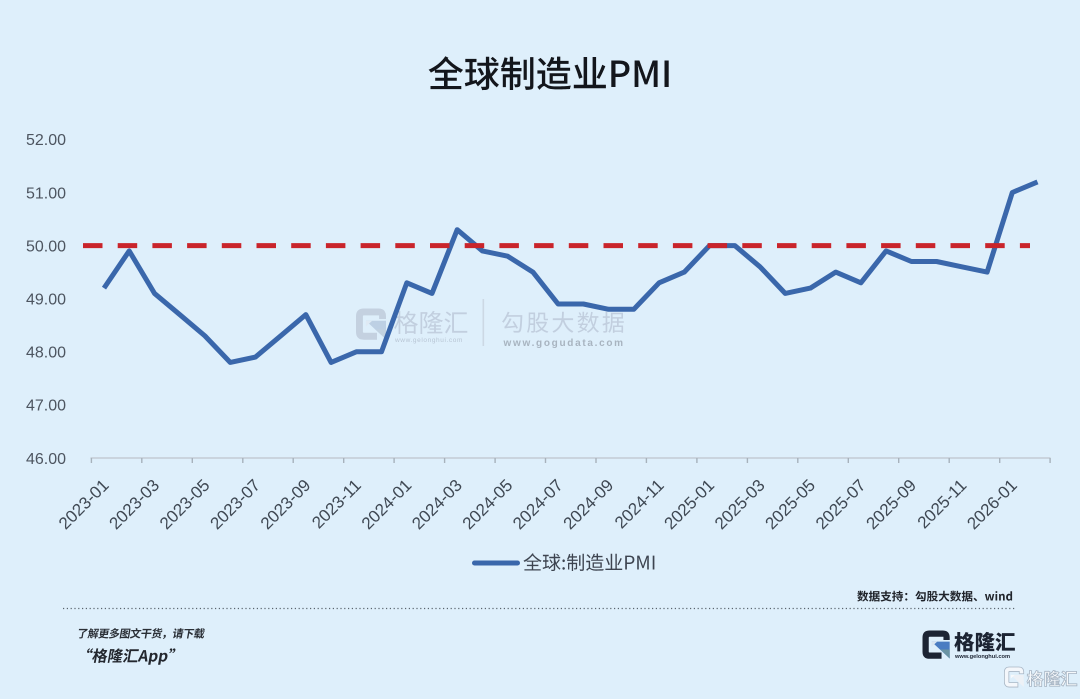  What do you see at coordinates (84, 505) in the screenshot?
I see `svg-text: 2023-01` at bounding box center [84, 505].